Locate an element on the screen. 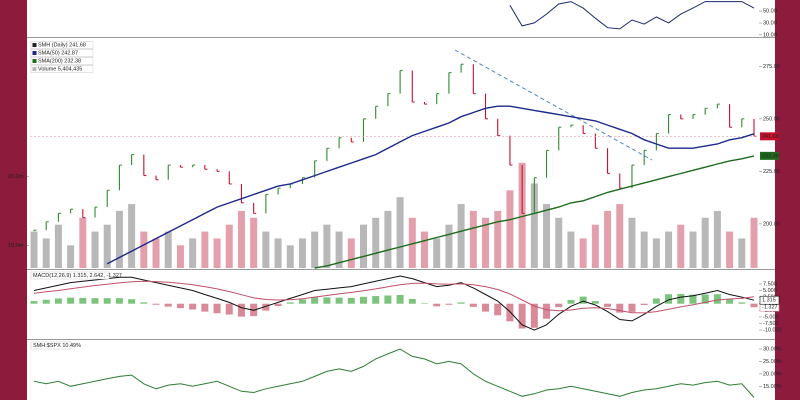  panel-title-box is located at coordinates (70, 275).